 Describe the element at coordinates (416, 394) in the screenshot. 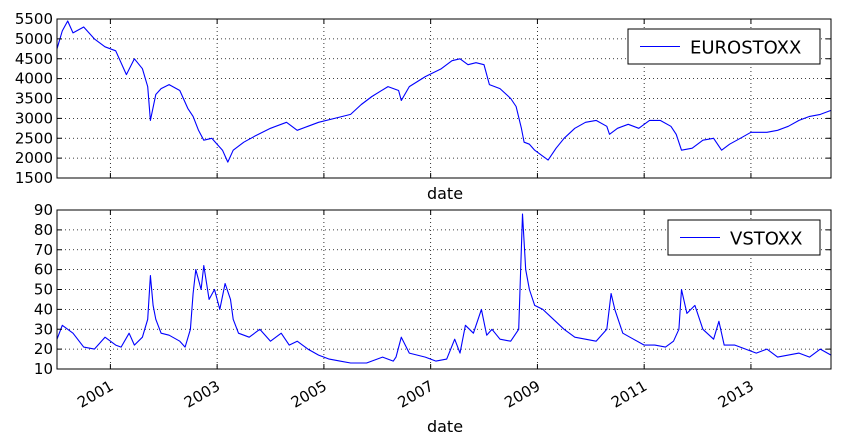

I see `x-tick-label: 2007` at that location.